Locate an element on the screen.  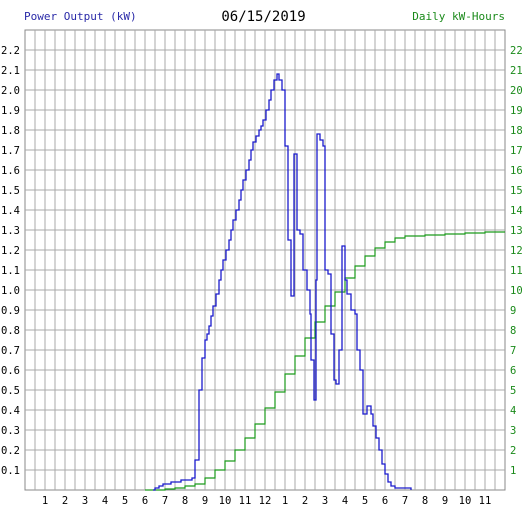
left-y-tick-label: 1.5 is located at coordinates (10, 191).